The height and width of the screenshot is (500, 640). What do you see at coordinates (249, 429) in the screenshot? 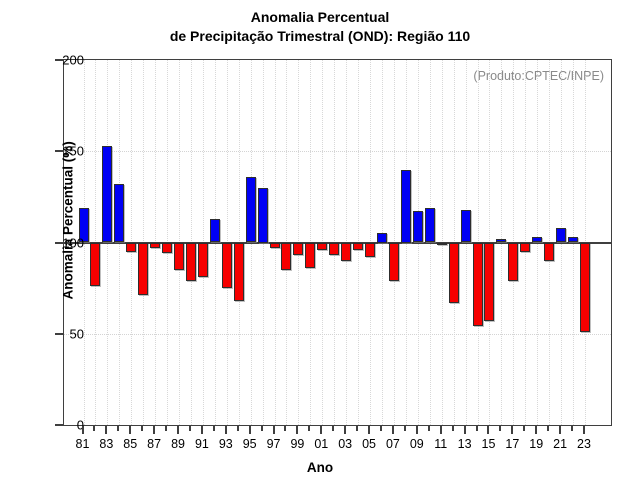
I see `x-tick-1995` at bounding box center [249, 429].